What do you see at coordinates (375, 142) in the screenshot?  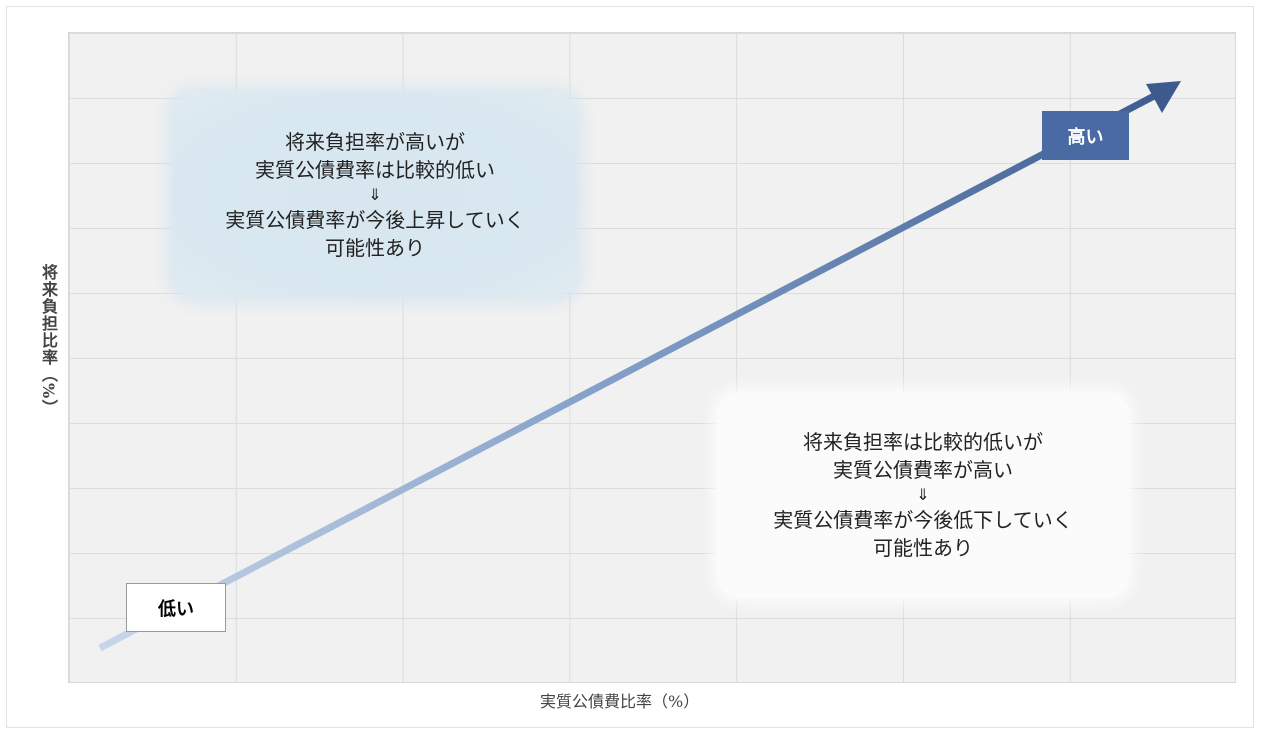 I see `upper-note-line-1: 将来負担率が高いが` at bounding box center [375, 142].